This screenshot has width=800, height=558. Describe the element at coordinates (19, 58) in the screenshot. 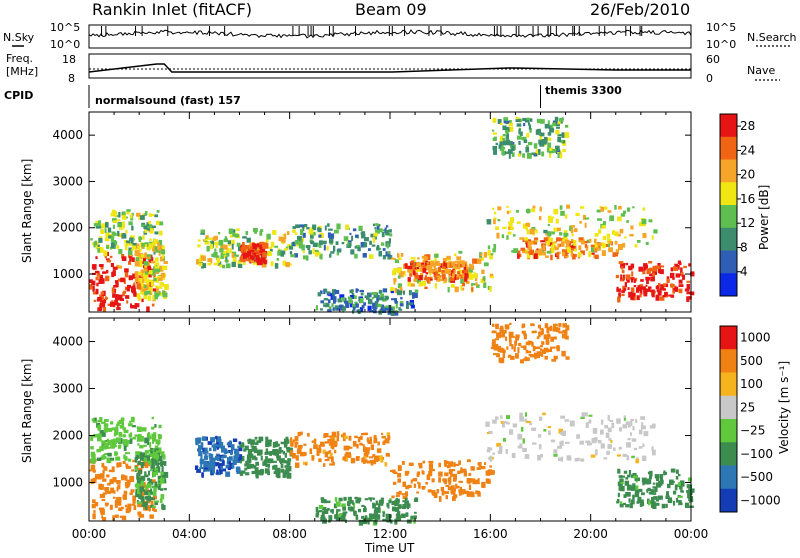

I see `freq-label: Freq.` at that location.